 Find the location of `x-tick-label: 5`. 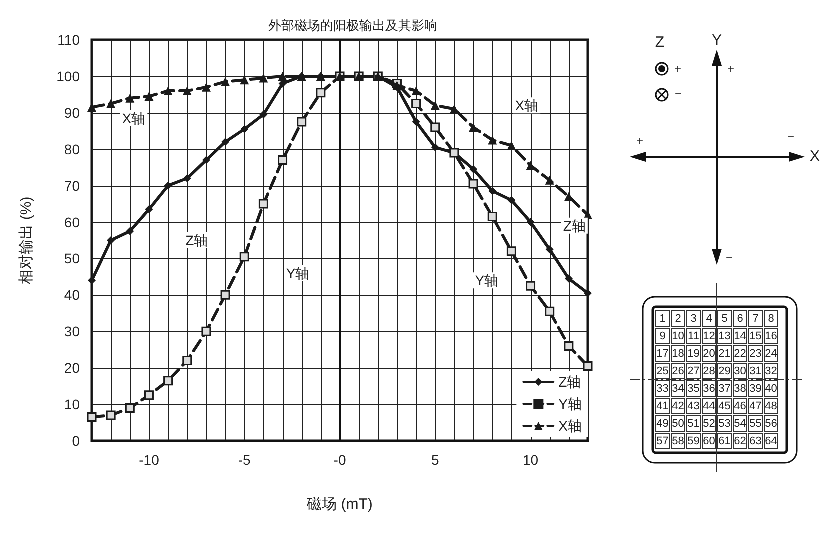

x-tick-label: 5 is located at coordinates (435, 460).